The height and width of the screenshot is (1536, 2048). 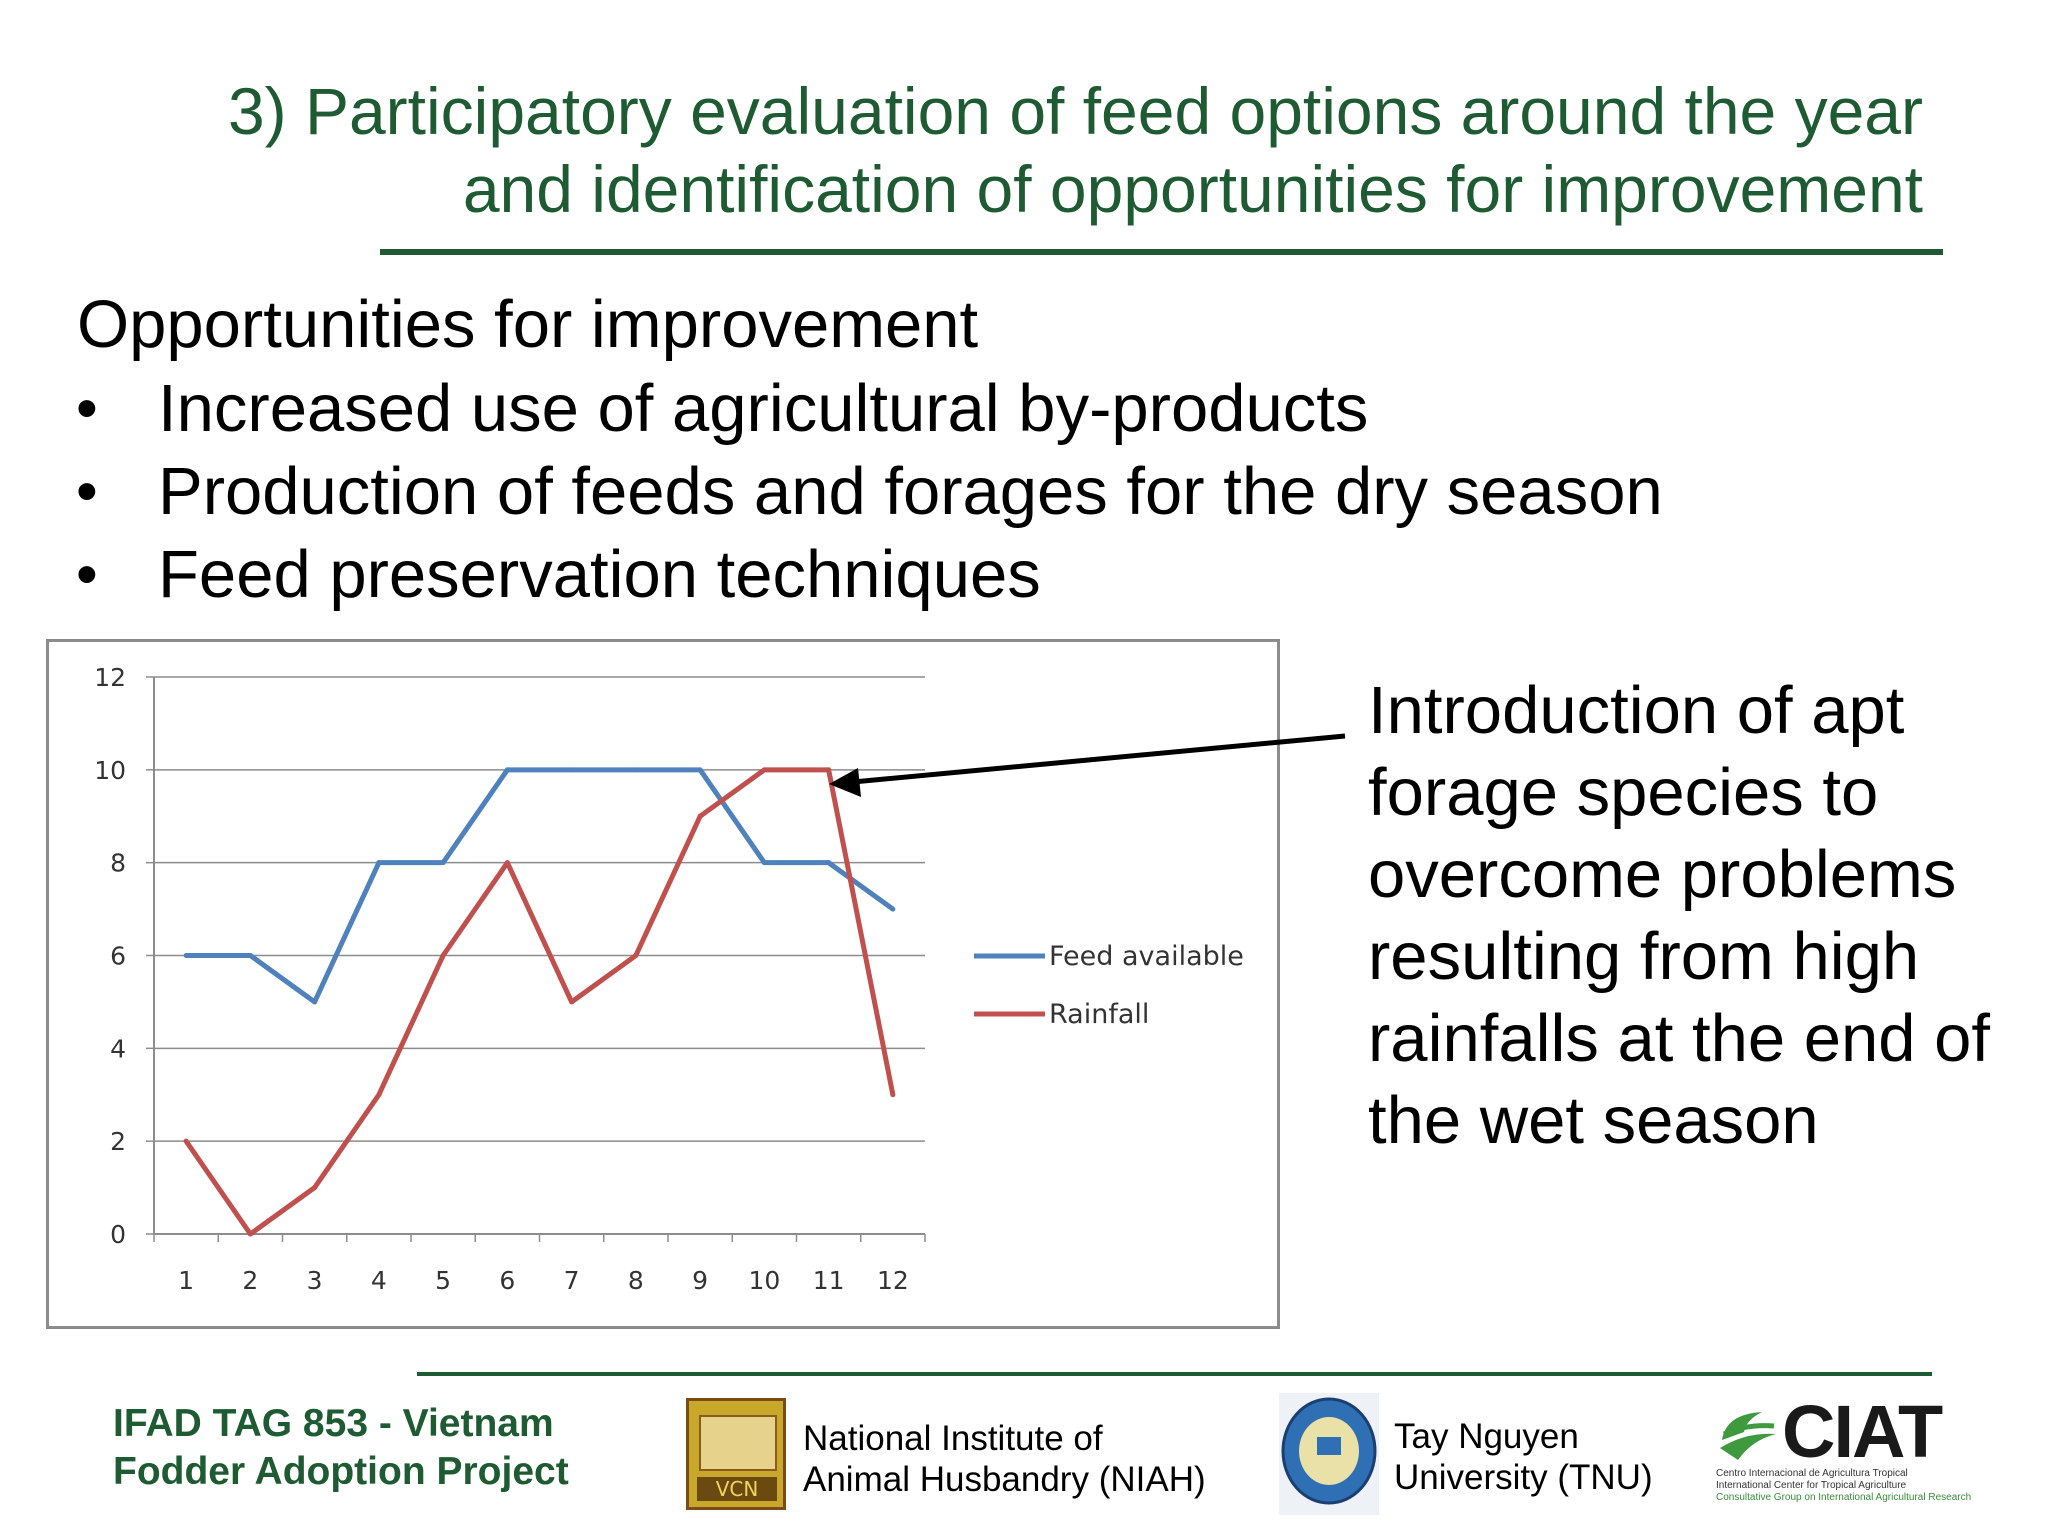 I want to click on callout-line: overcome problems, so click(x=1662, y=874).